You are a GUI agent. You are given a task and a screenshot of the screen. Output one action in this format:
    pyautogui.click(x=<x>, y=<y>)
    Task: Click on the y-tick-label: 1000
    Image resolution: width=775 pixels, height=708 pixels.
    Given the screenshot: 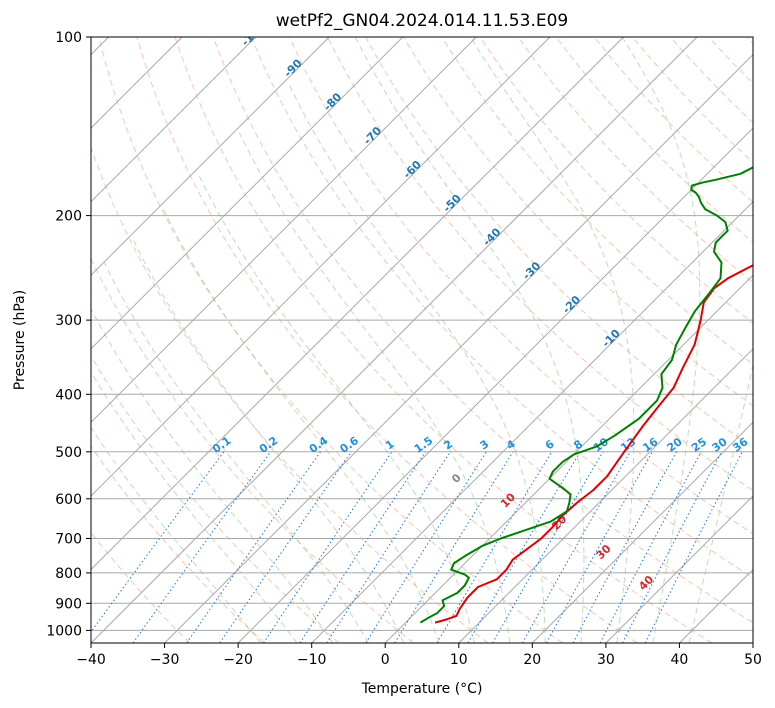 What is the action you would take?
    pyautogui.click(x=64, y=631)
    